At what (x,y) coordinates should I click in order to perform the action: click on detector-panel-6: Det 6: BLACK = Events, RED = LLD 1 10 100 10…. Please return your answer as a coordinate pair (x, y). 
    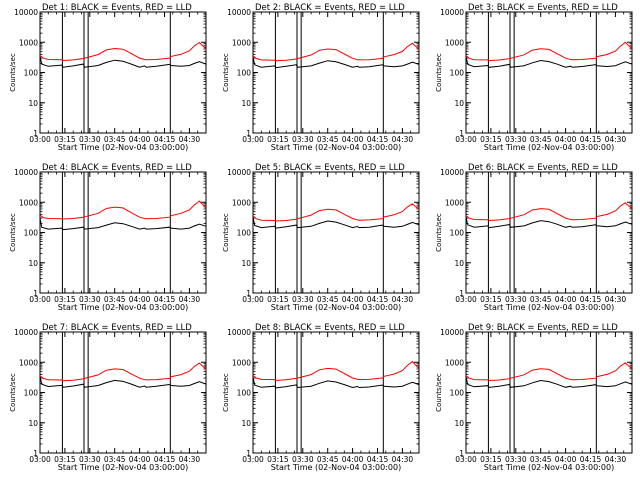
    Looking at the image, I should click on (534, 237).